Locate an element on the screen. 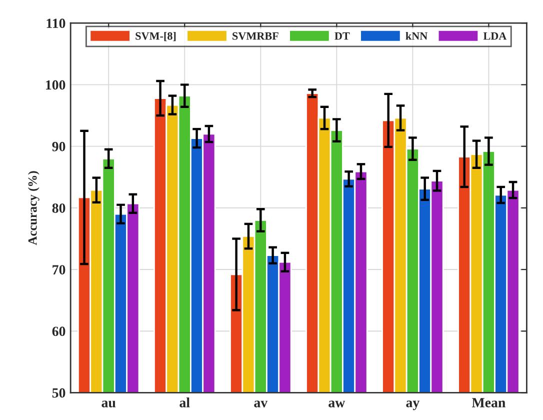 This screenshot has width=543, height=420. y-tick-label: 100 is located at coordinates (56, 85).